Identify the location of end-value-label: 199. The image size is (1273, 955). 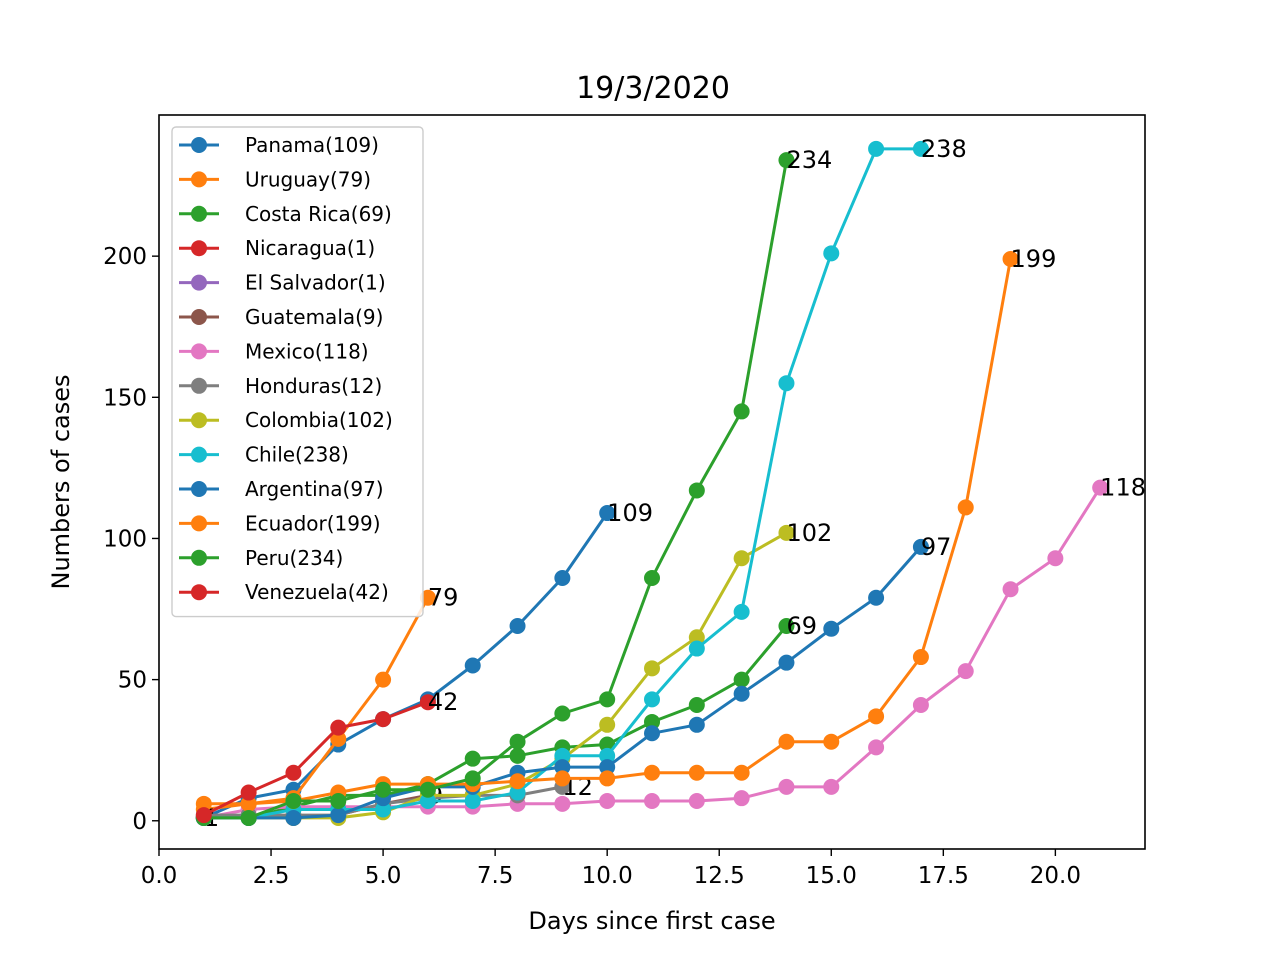
(1034, 259).